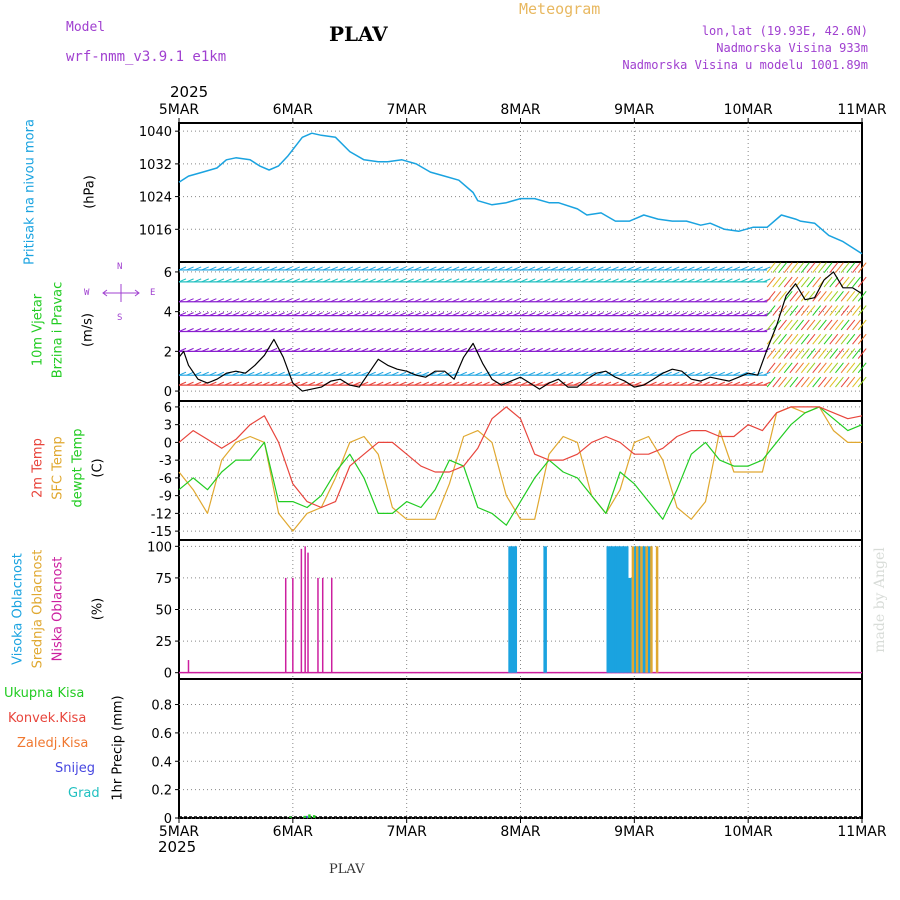  What do you see at coordinates (307, 816) in the screenshot?
I see `precip-snow-bar` at bounding box center [307, 816].